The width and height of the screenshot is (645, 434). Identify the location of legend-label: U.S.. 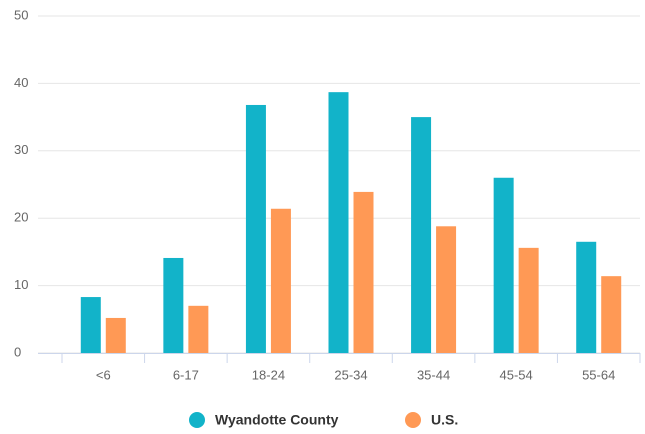
(444, 420).